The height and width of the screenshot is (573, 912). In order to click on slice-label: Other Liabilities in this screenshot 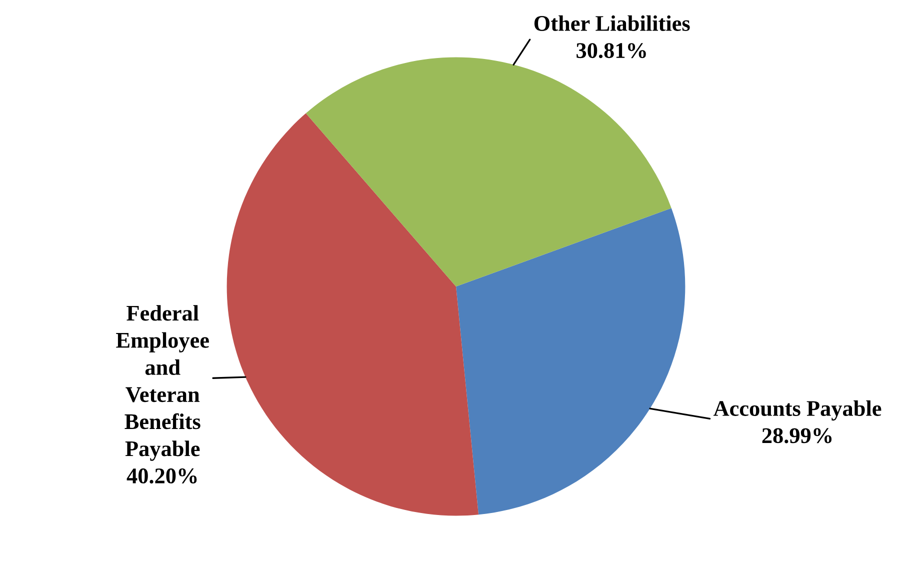, I will do `click(612, 23)`.